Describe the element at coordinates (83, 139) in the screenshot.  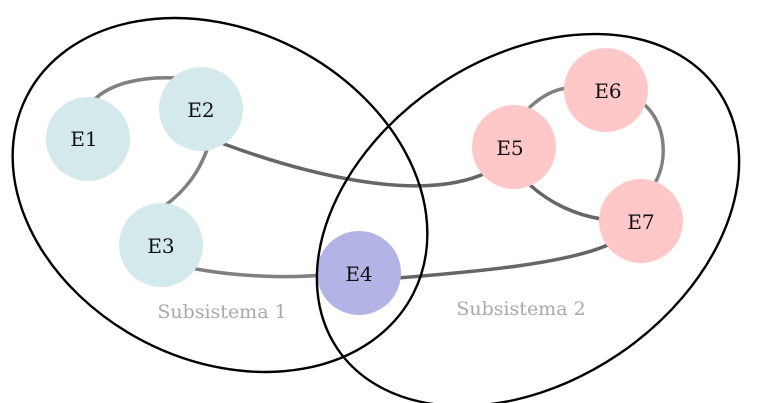
I see `node-e1-label: E1` at that location.